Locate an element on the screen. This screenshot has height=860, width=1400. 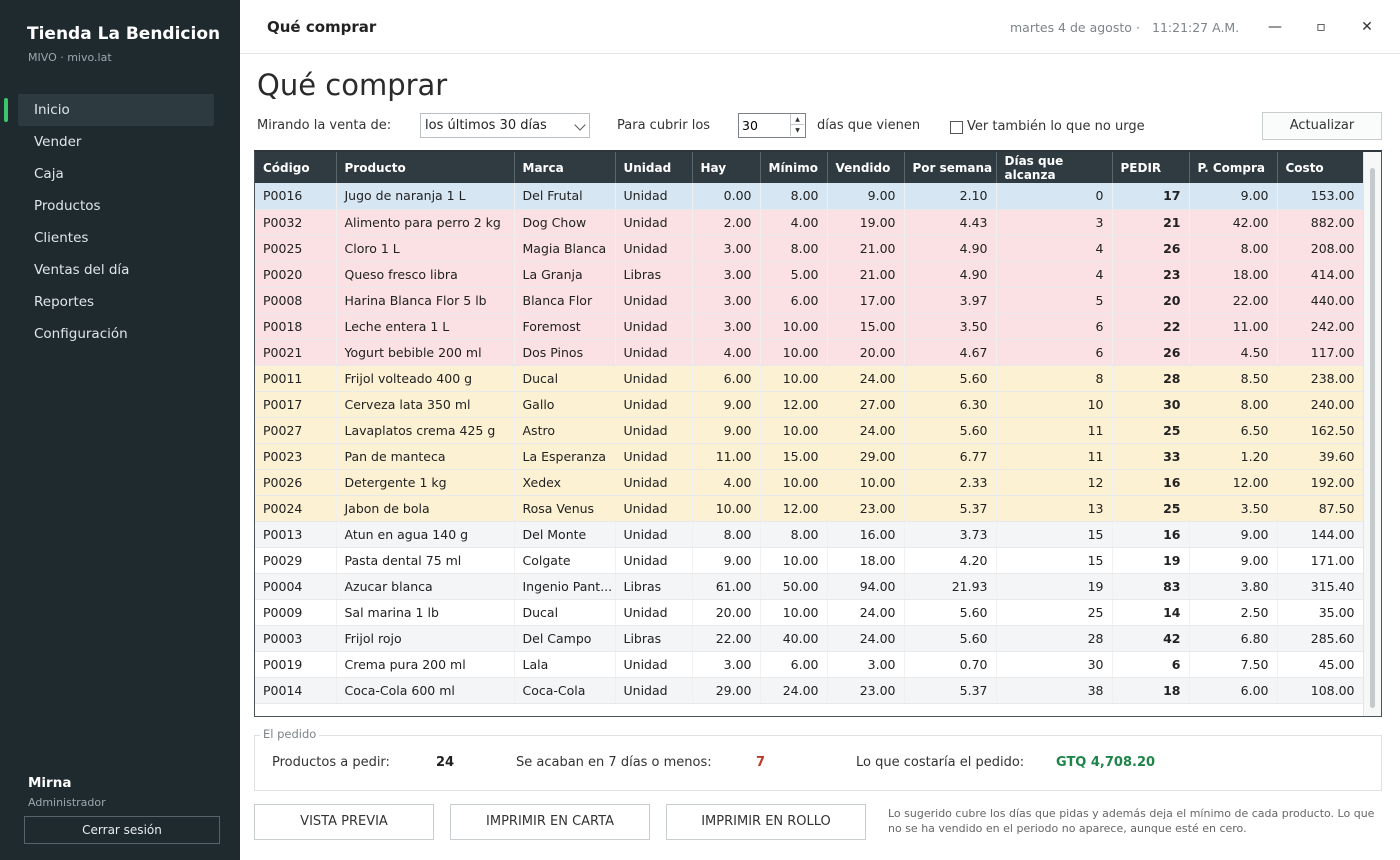
cell-minimo: 8.00 is located at coordinates (794, 534).